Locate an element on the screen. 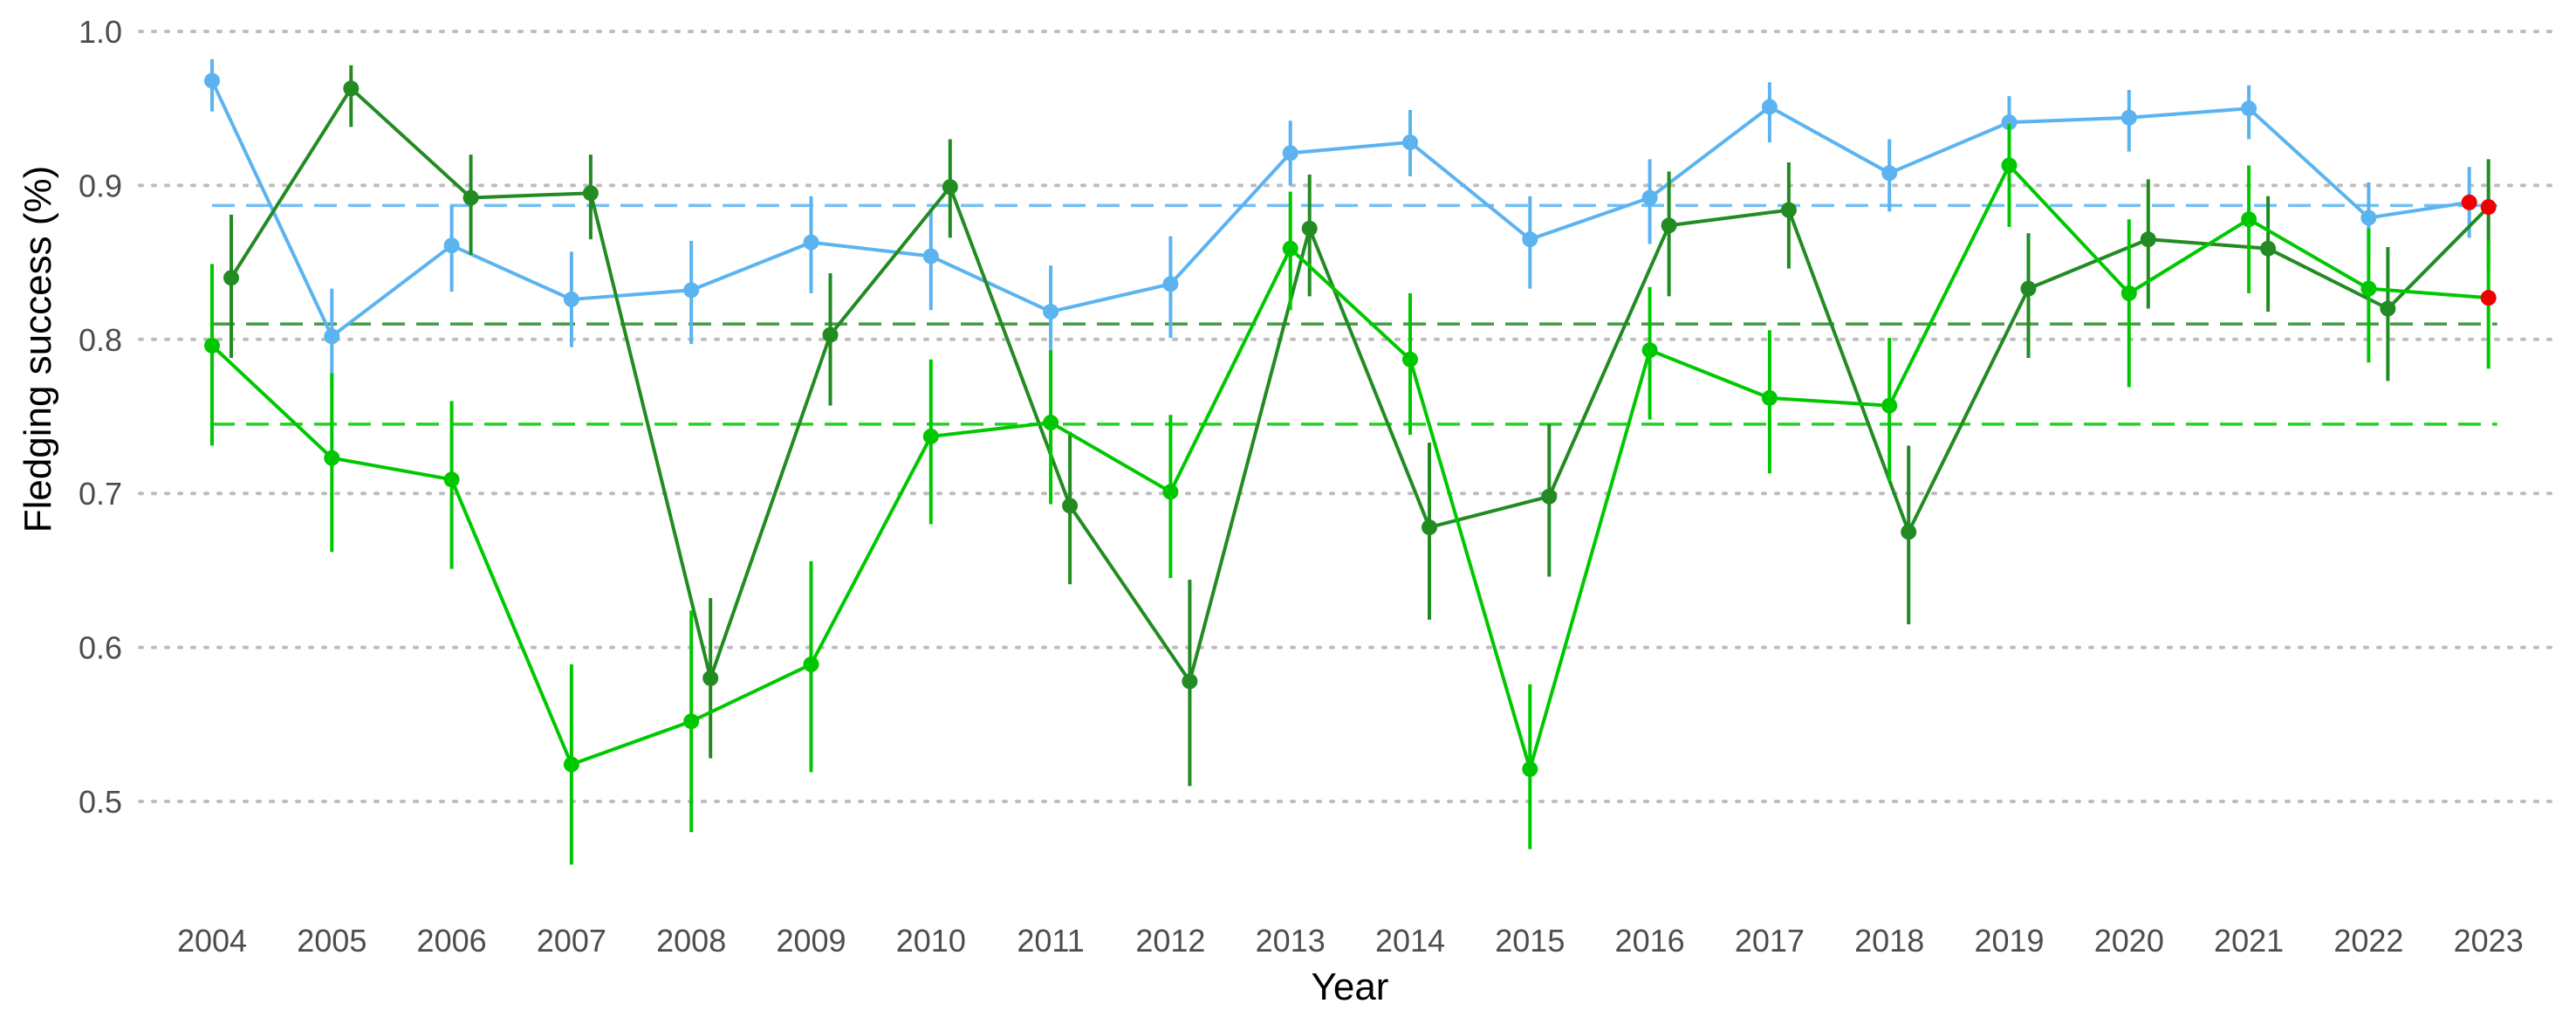 The image size is (2576, 1031). x-tick-label: 2014 is located at coordinates (1410, 941).